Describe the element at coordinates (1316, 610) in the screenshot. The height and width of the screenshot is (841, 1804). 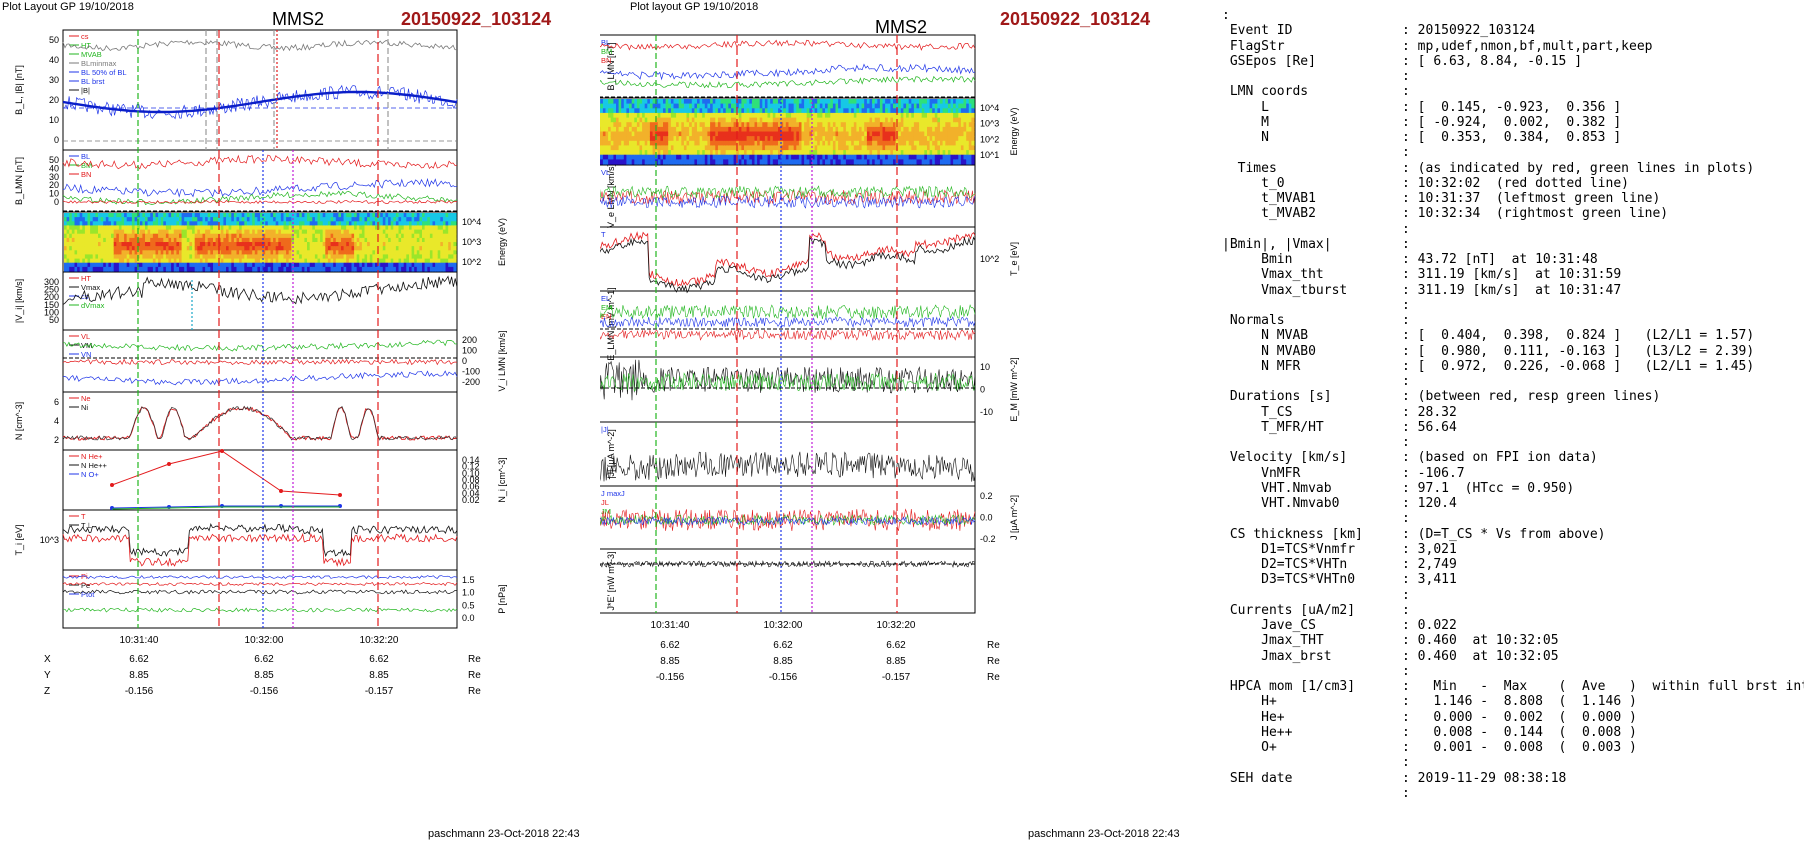
I see `summary-line: Currents [uA/m2] :` at that location.